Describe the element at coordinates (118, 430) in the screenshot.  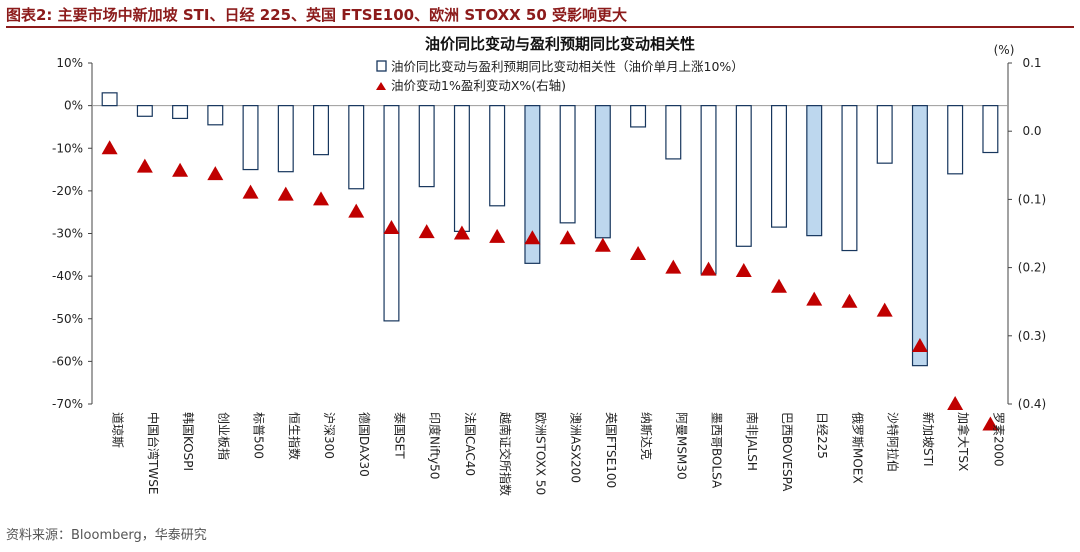
I see `category-label: 道琼斯` at that location.